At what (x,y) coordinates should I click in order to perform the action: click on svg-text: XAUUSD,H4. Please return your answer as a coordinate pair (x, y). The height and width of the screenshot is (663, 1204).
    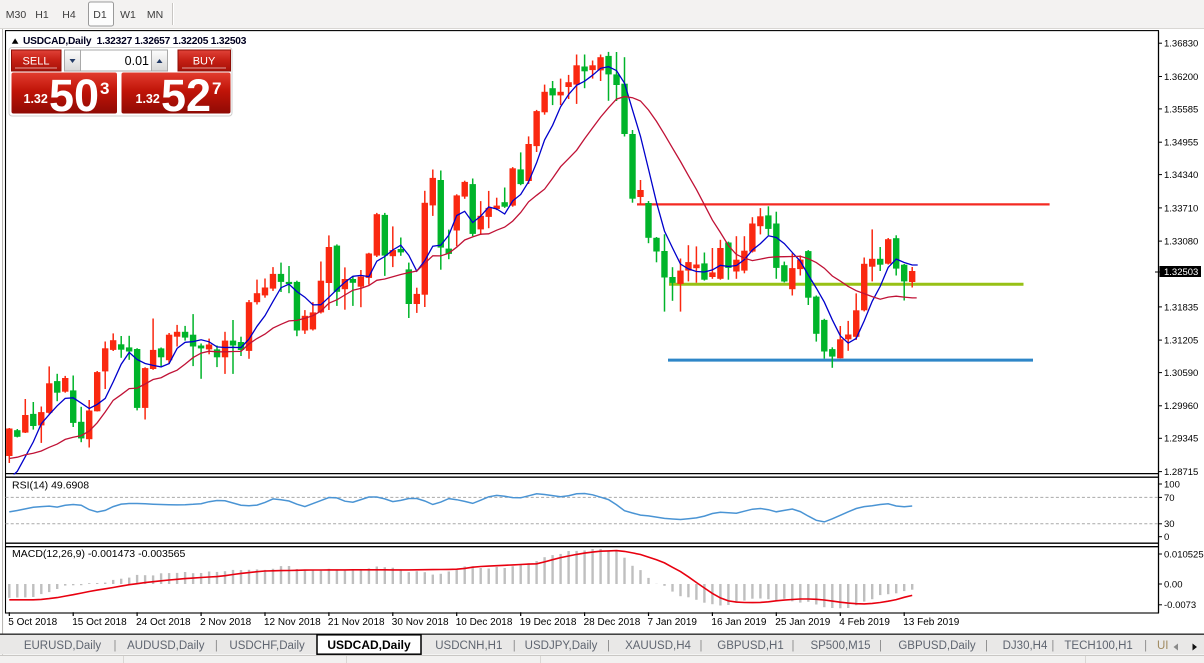
    Looking at the image, I should click on (658, 646).